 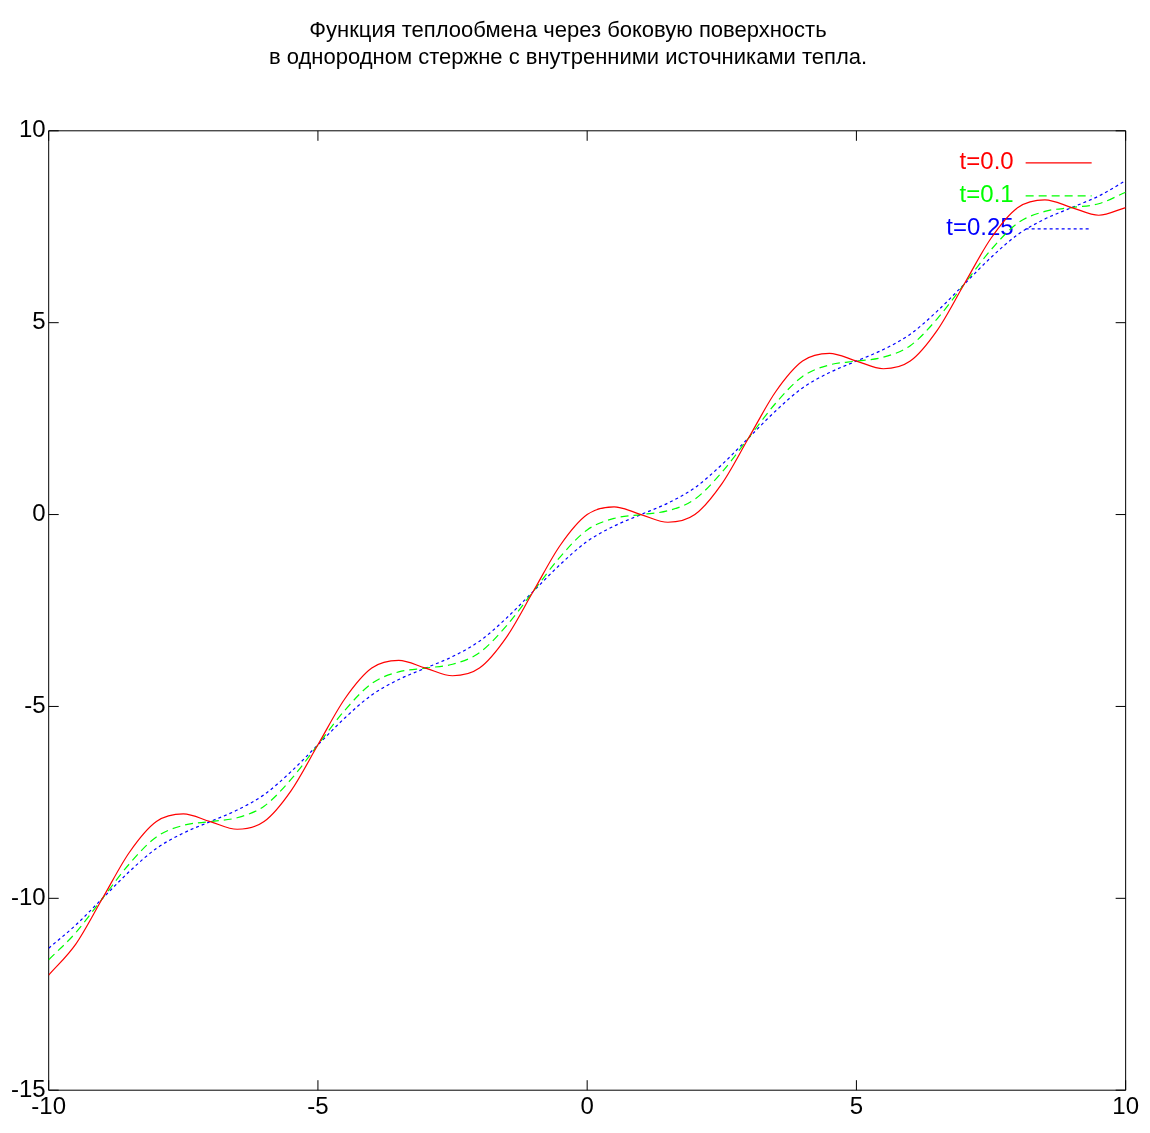 I want to click on y-tick-label: -5, so click(x=35, y=705).